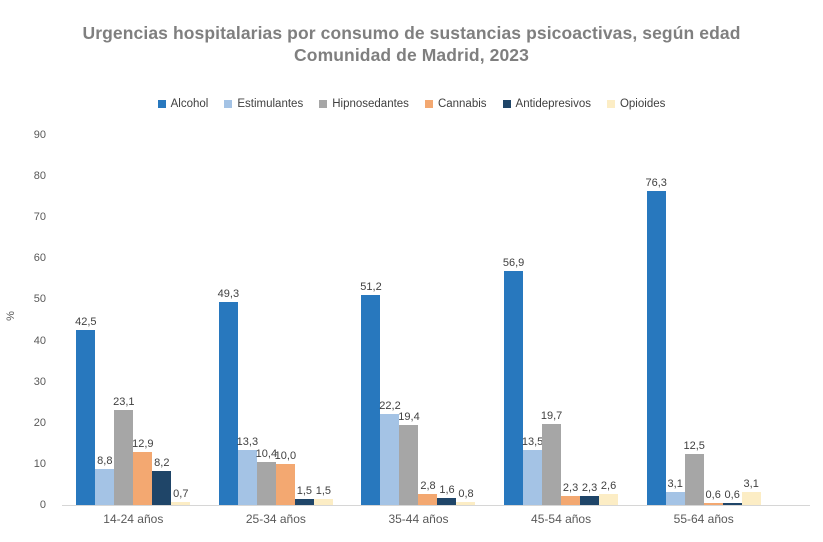 The height and width of the screenshot is (542, 823). Describe the element at coordinates (390, 405) in the screenshot. I see `bar-value-label: 22,2` at that location.